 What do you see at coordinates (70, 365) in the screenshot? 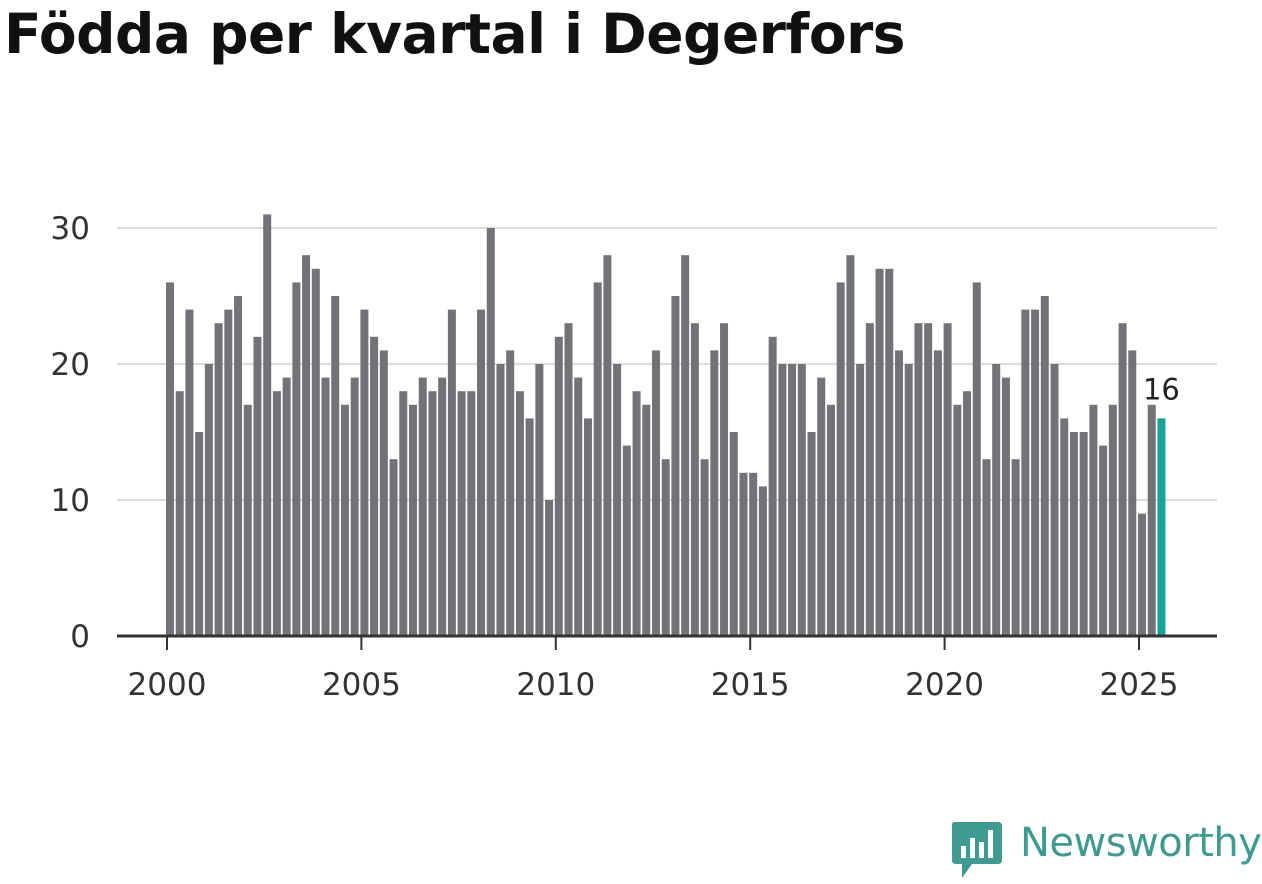
I see `y-tick-label: 20` at bounding box center [70, 365].